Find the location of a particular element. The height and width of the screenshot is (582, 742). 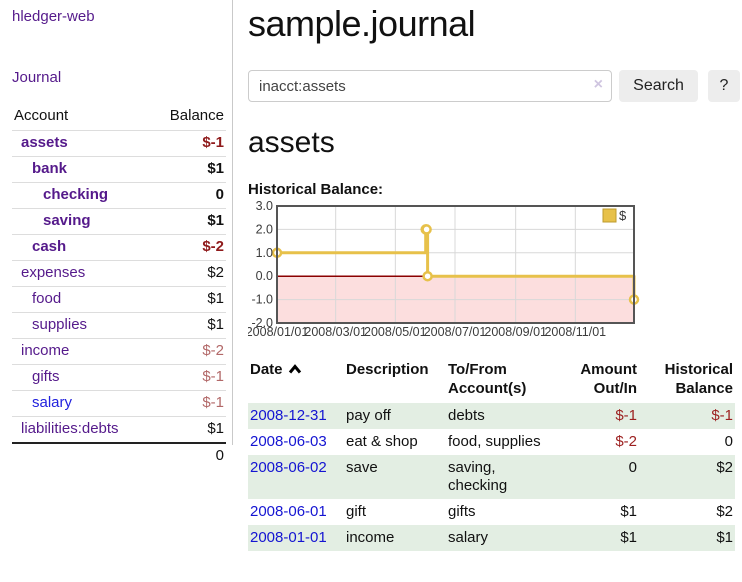

account-row: assets $-1 is located at coordinates (119, 143).